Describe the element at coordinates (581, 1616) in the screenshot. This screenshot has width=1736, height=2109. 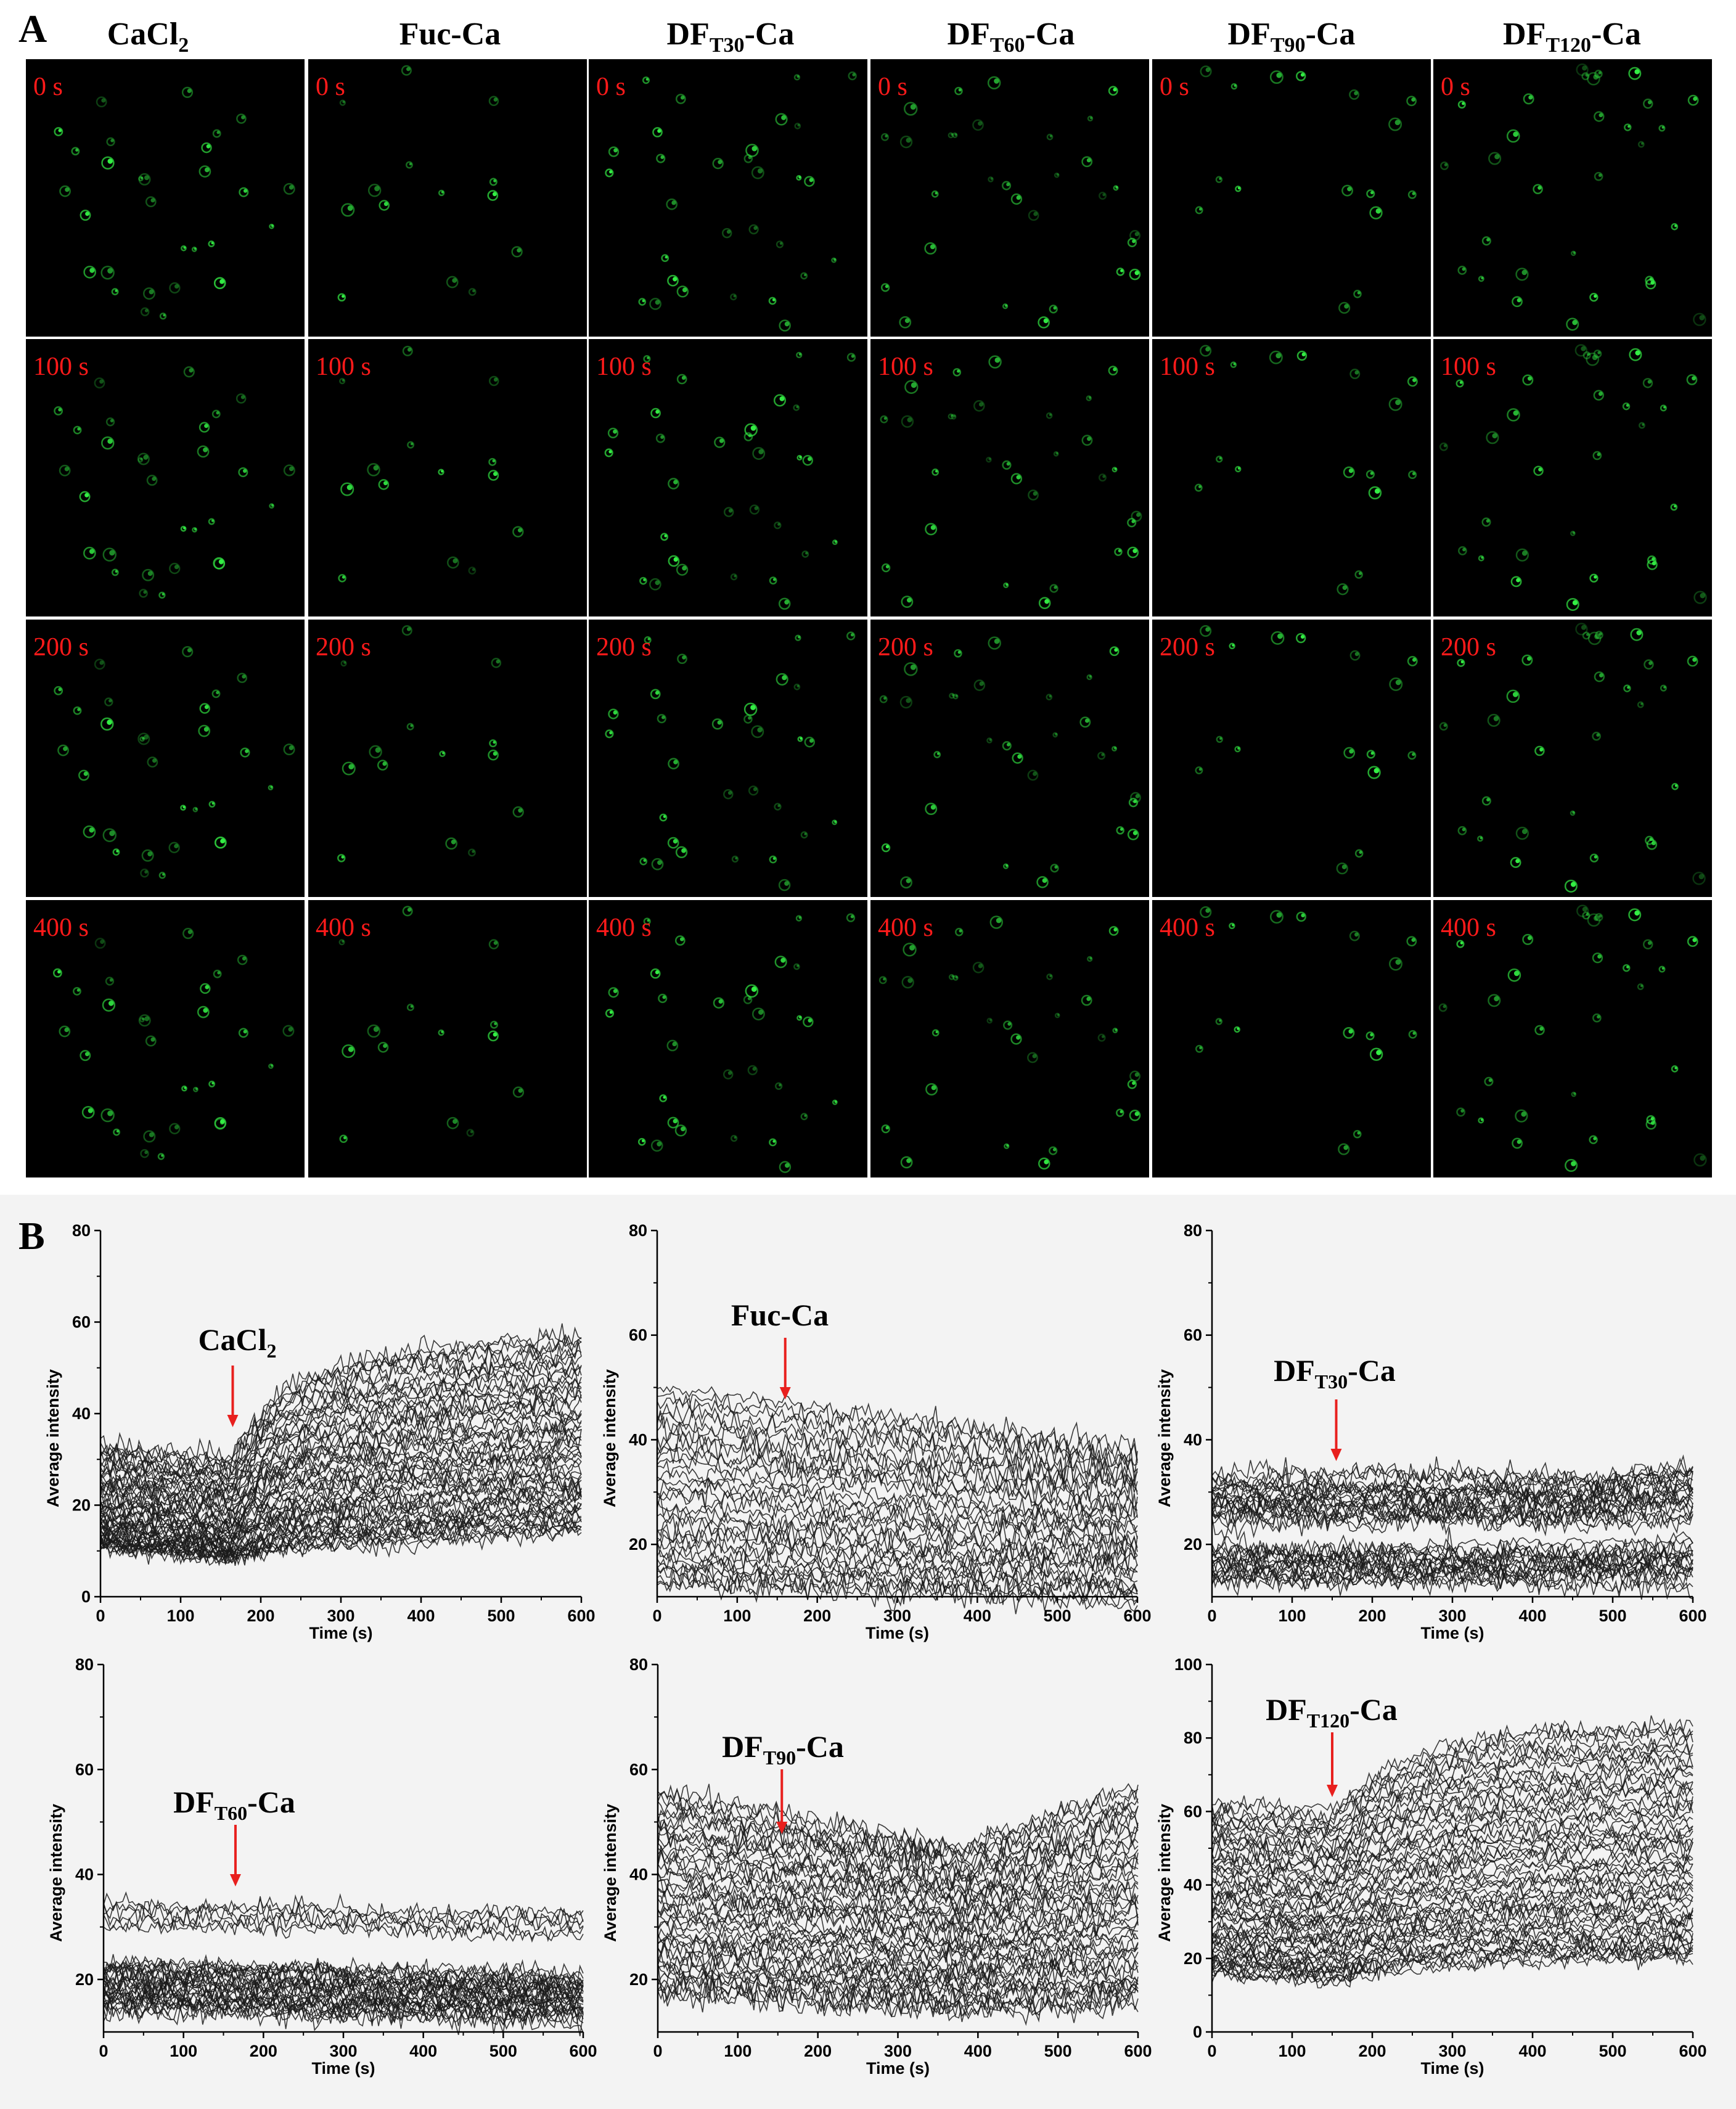
I see `x-tick-label: 600` at that location.